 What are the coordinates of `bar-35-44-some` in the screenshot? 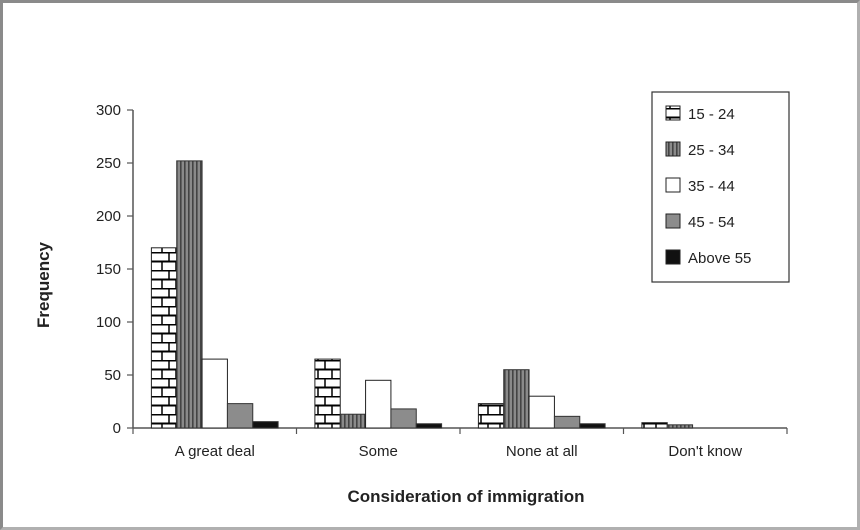 It's located at (378, 404).